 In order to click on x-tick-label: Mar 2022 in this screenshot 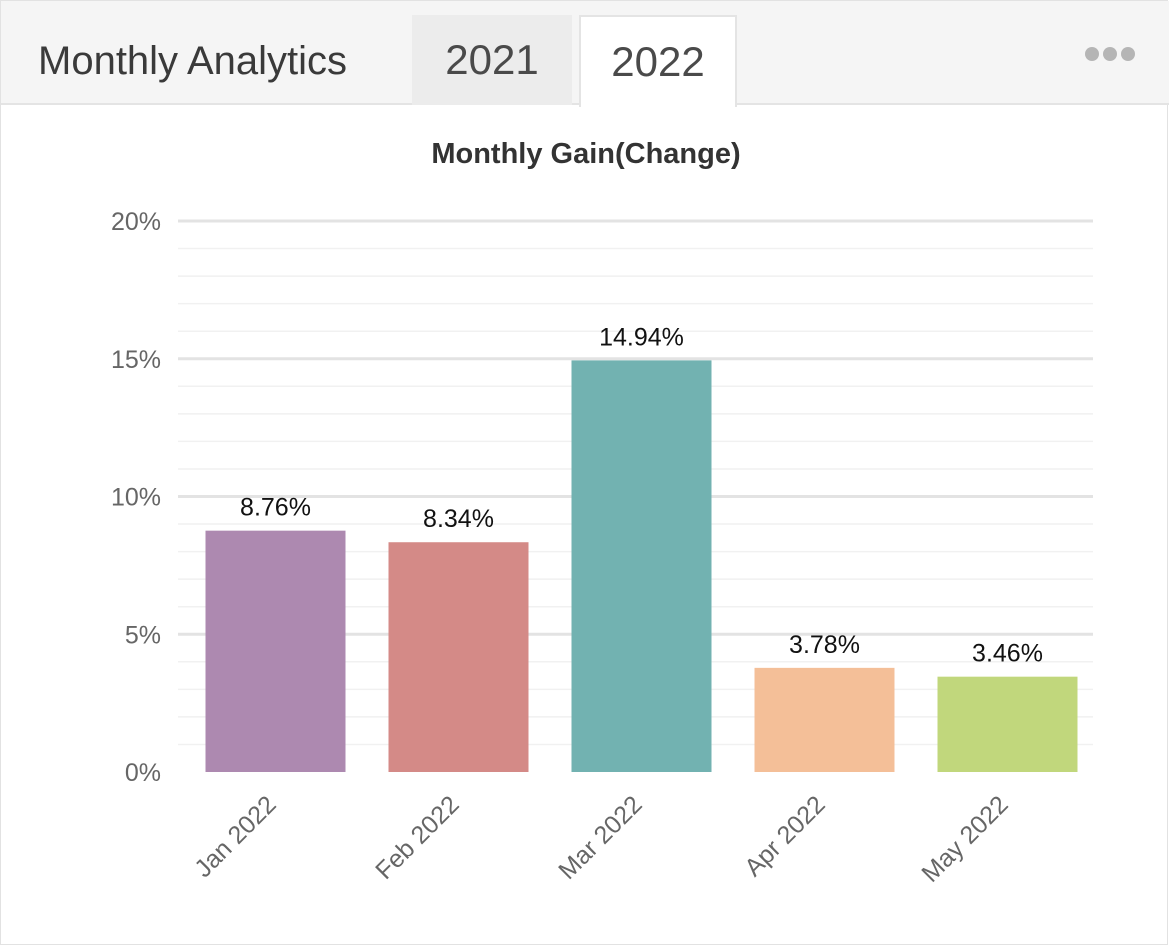, I will do `click(600, 837)`.